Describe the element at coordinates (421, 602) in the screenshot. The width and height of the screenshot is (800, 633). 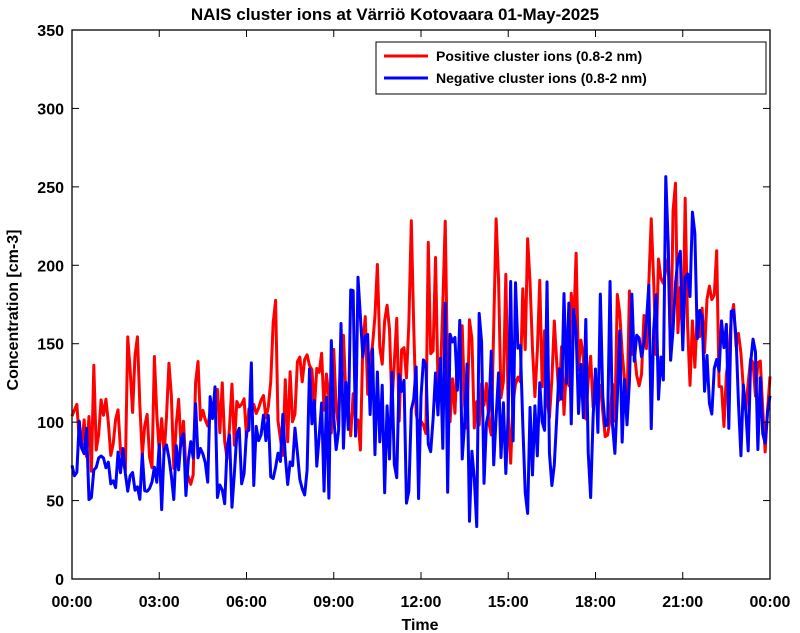
I see `x-tick-label: 12:00` at that location.